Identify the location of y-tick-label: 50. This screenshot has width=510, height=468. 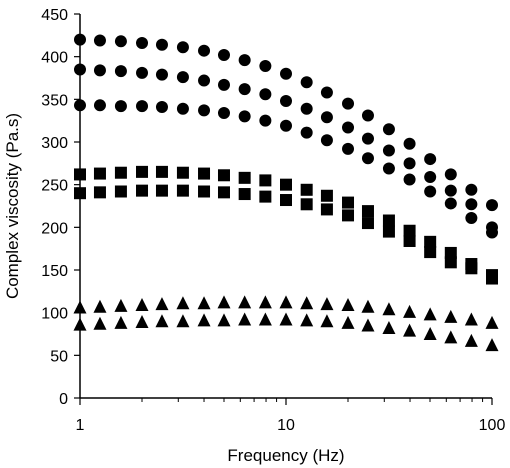
(59, 356).